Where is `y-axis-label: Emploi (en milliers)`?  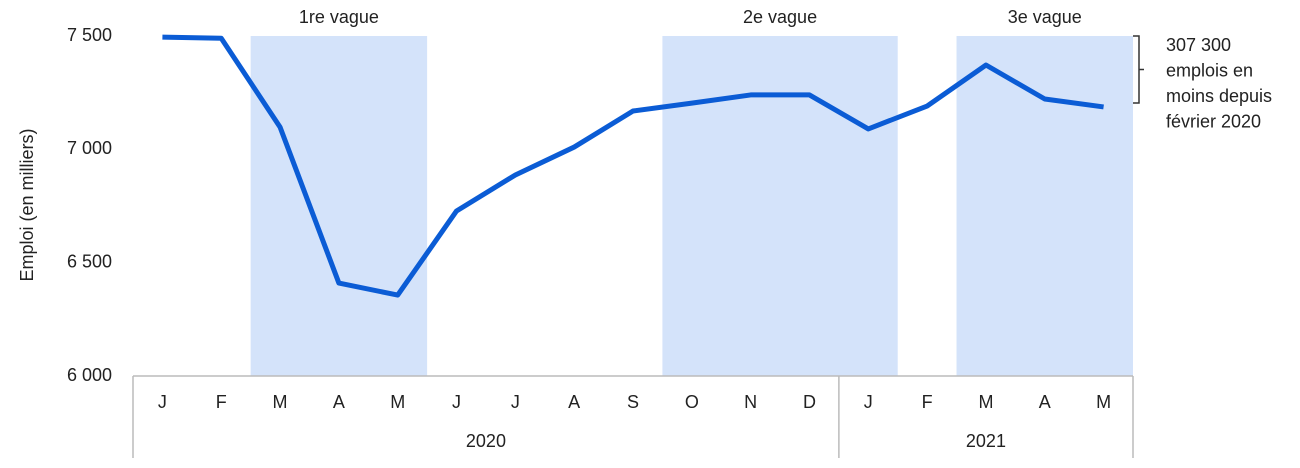
y-axis-label: Emploi (en milliers) is located at coordinates (27, 204).